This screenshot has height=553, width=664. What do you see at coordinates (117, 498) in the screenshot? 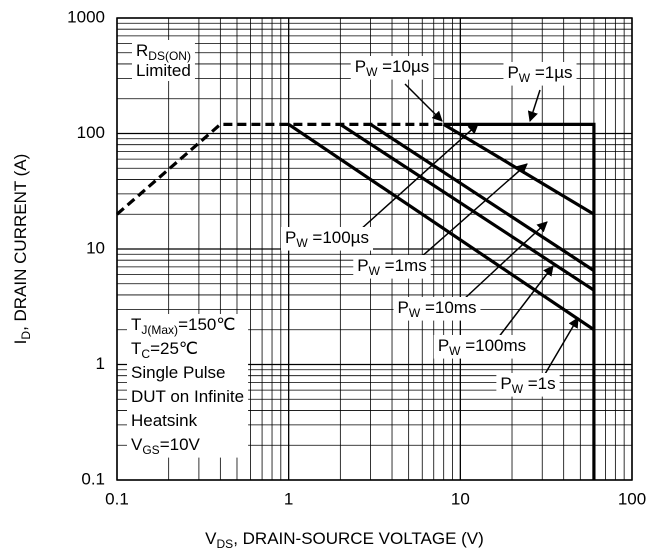
I see `x-tick-label: 0.1` at bounding box center [117, 498].